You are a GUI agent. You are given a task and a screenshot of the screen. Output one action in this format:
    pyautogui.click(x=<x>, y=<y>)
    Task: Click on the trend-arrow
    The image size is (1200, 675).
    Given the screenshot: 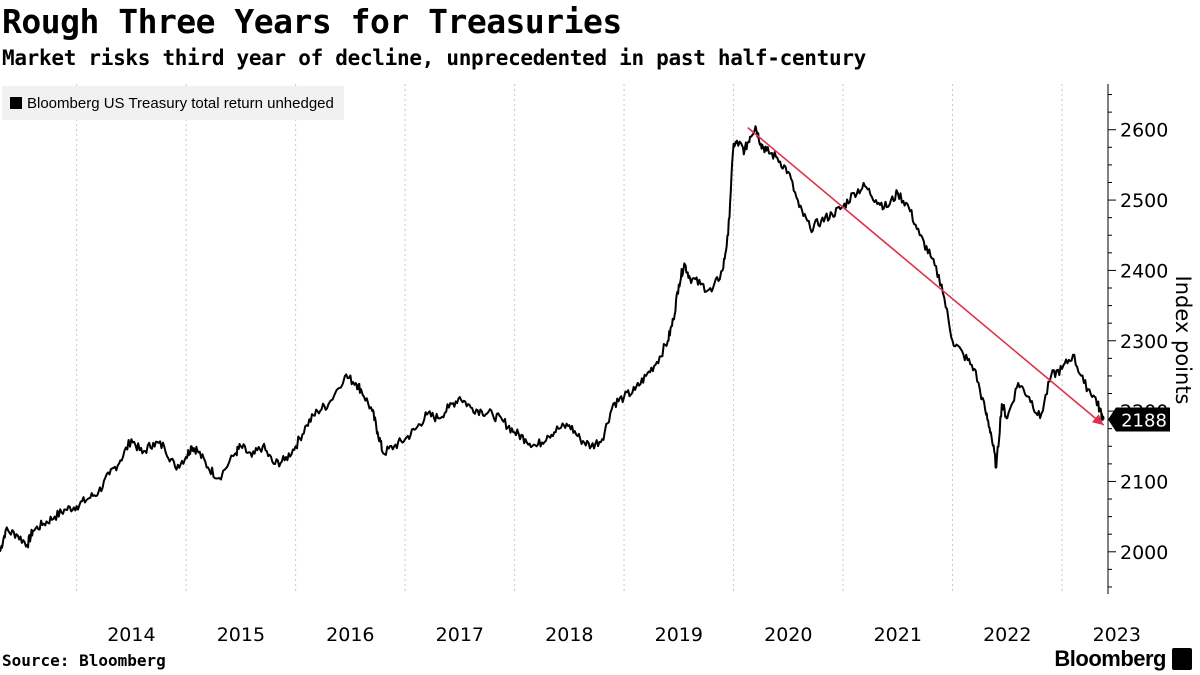 What is the action you would take?
    pyautogui.click(x=926, y=276)
    